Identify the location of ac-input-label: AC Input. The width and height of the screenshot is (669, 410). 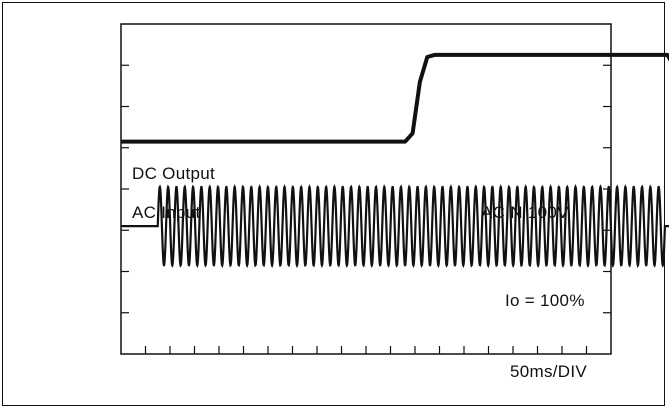
(166, 212).